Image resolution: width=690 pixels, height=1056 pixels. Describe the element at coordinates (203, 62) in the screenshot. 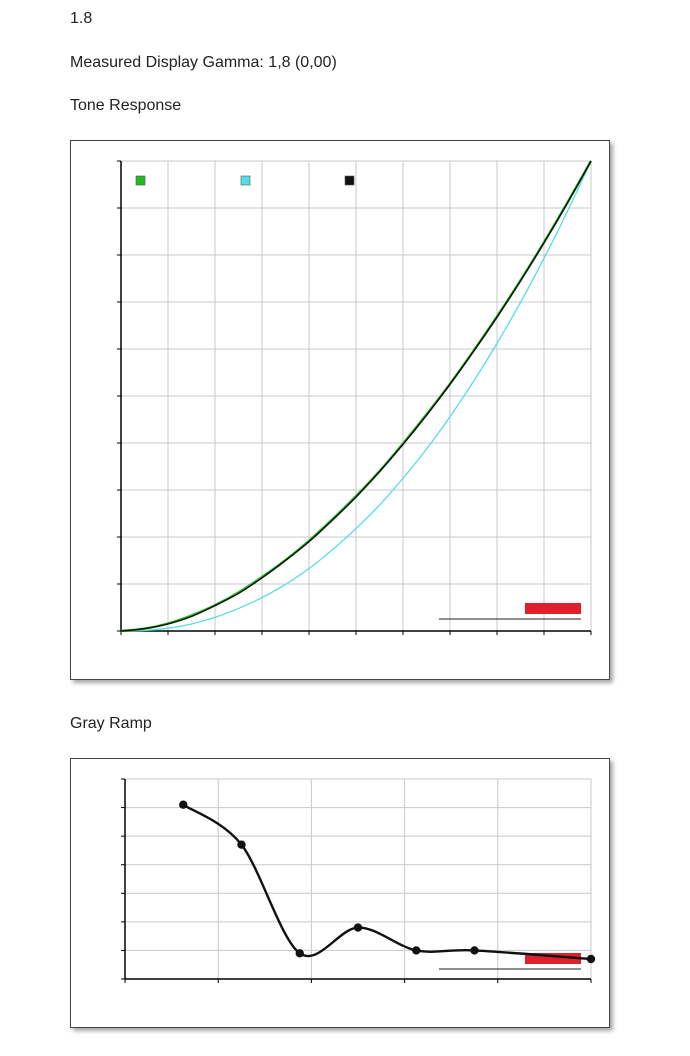

I see `measured-gamma-text: Measured Display Gamma: 1,8 (0,00)` at that location.